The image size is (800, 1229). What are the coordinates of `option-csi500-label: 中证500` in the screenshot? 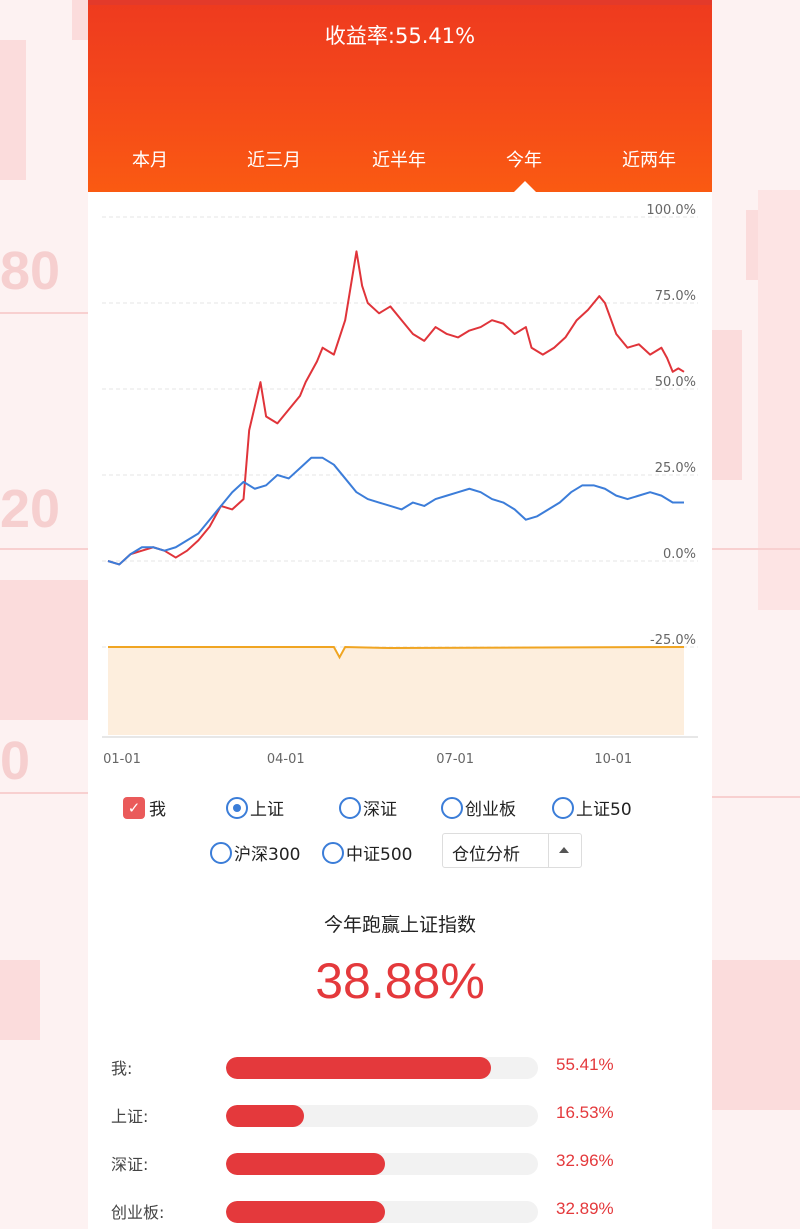 It's located at (379, 855).